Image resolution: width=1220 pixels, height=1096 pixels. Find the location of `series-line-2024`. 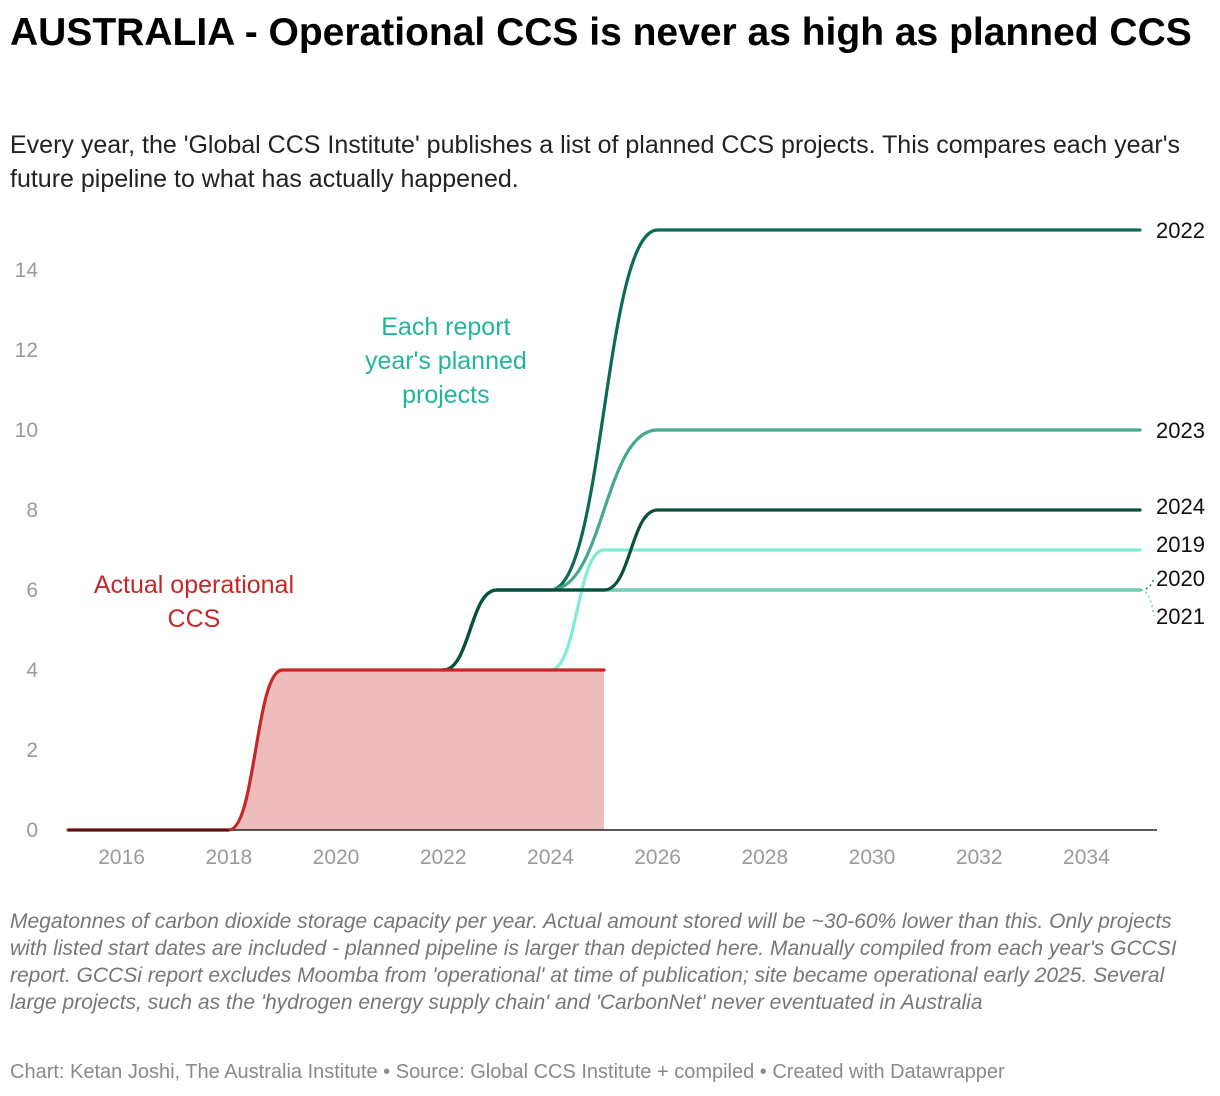

series-line-2024 is located at coordinates (791, 590).